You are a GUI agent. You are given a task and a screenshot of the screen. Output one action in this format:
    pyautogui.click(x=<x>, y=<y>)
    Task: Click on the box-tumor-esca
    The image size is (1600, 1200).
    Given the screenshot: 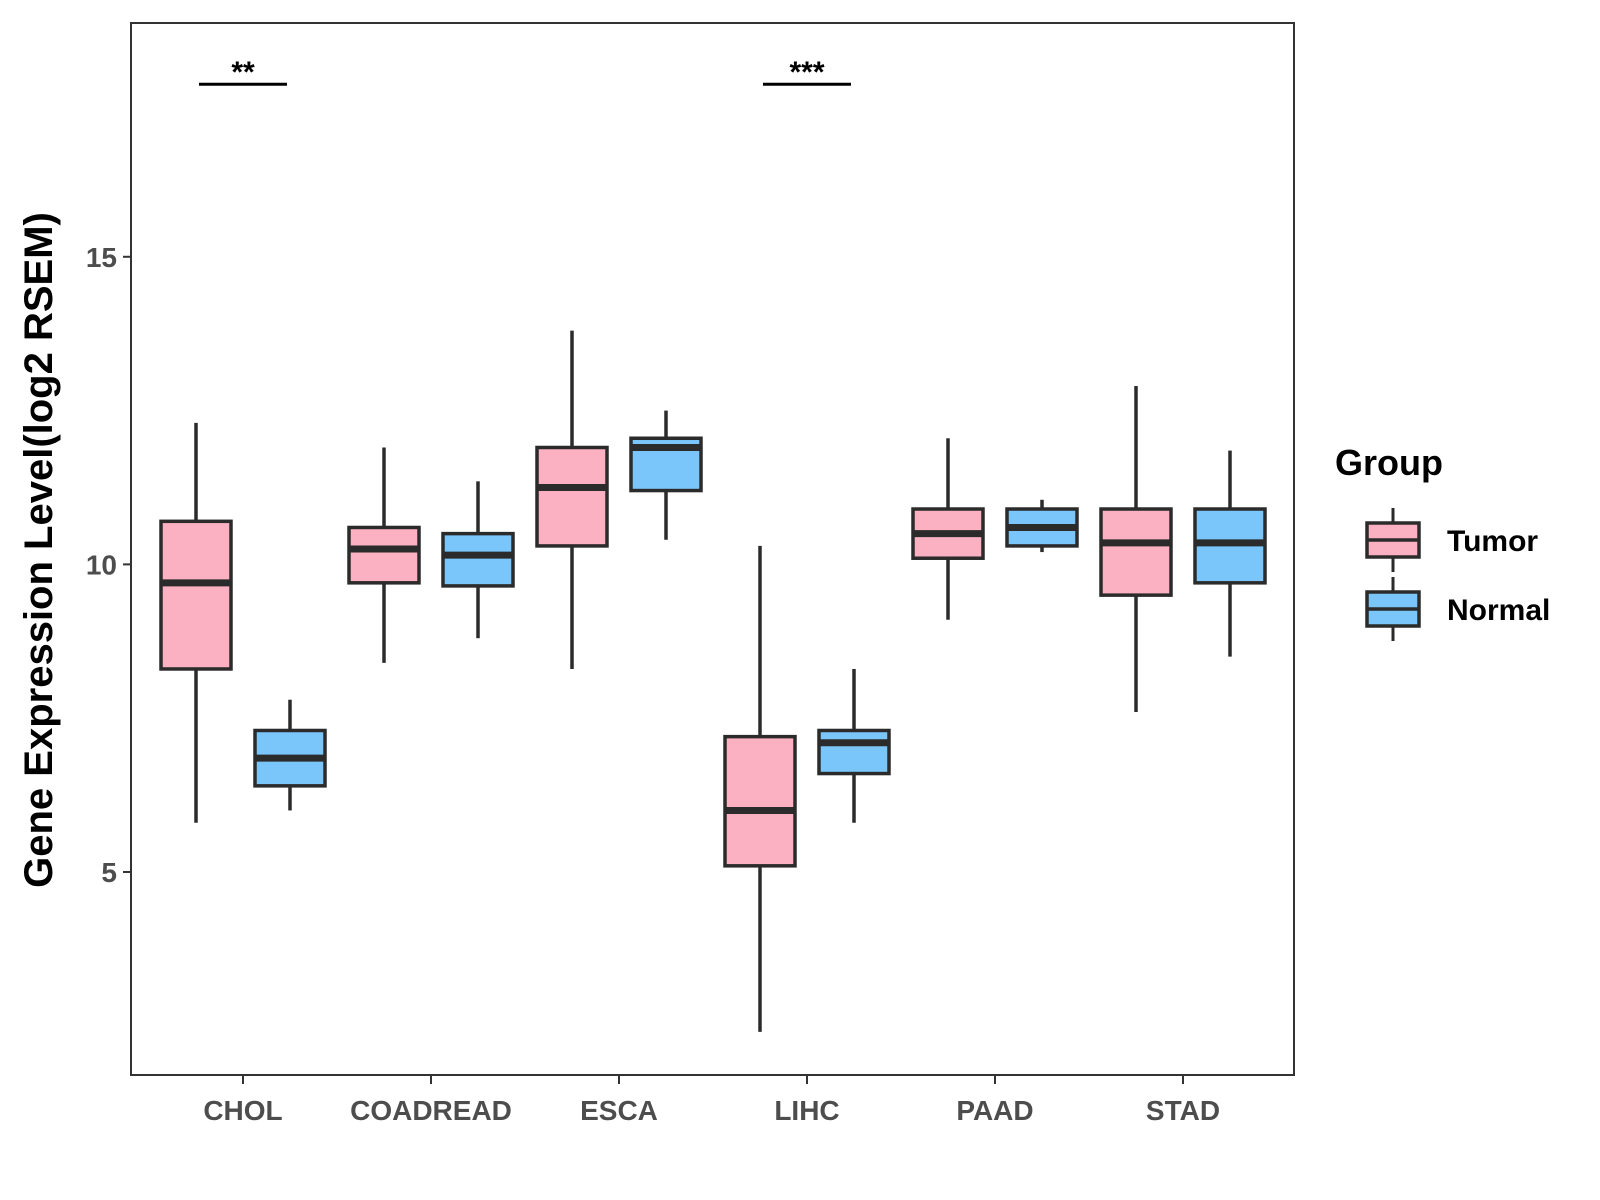 What is the action you would take?
    pyautogui.click(x=572, y=499)
    